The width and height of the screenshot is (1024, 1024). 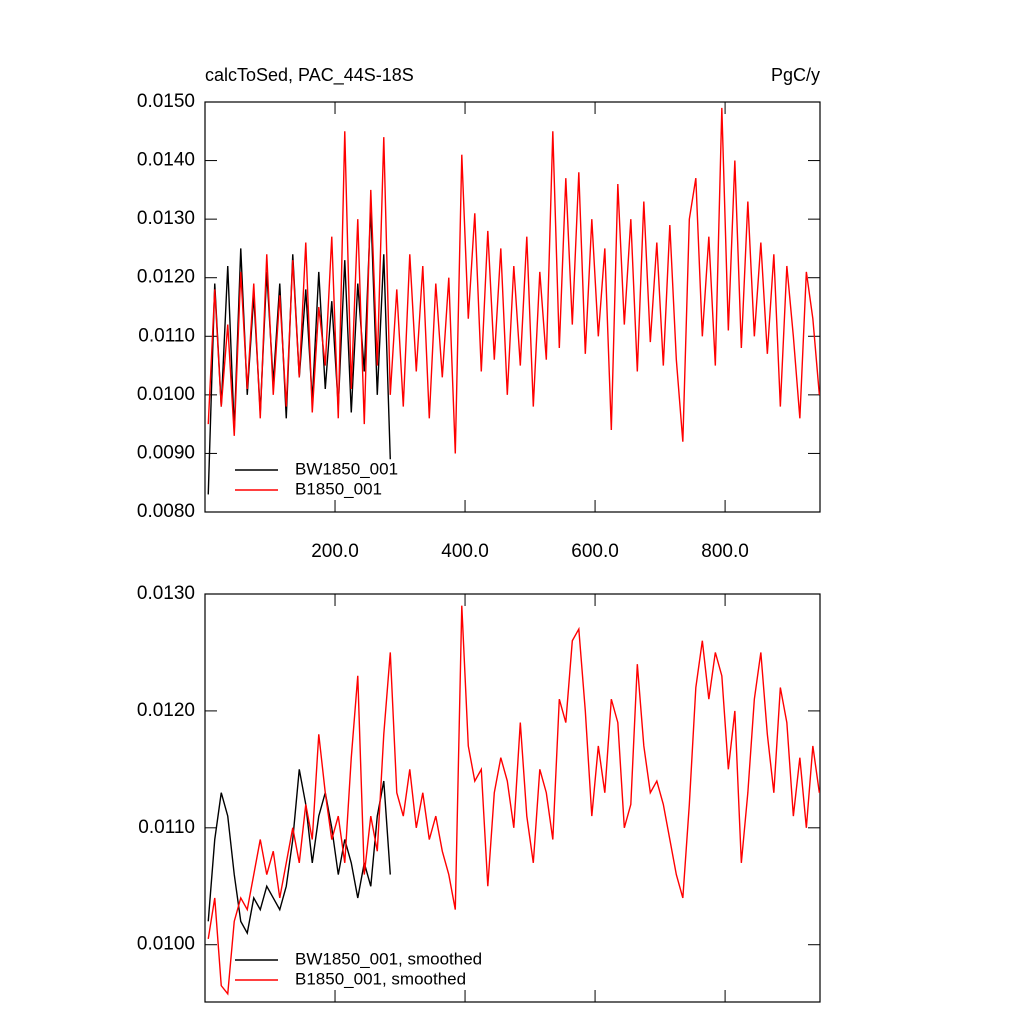 I want to click on units-label: PgC/y, so click(x=795, y=75).